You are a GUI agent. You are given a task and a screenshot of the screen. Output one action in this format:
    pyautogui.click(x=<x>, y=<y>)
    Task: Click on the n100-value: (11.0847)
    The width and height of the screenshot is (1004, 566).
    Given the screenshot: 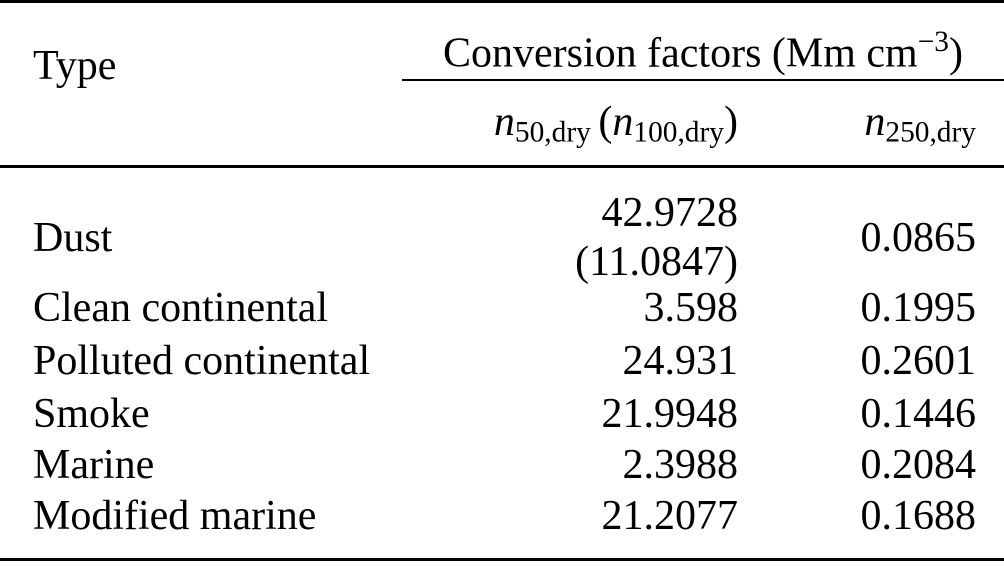 What is the action you would take?
    pyautogui.click(x=656, y=262)
    